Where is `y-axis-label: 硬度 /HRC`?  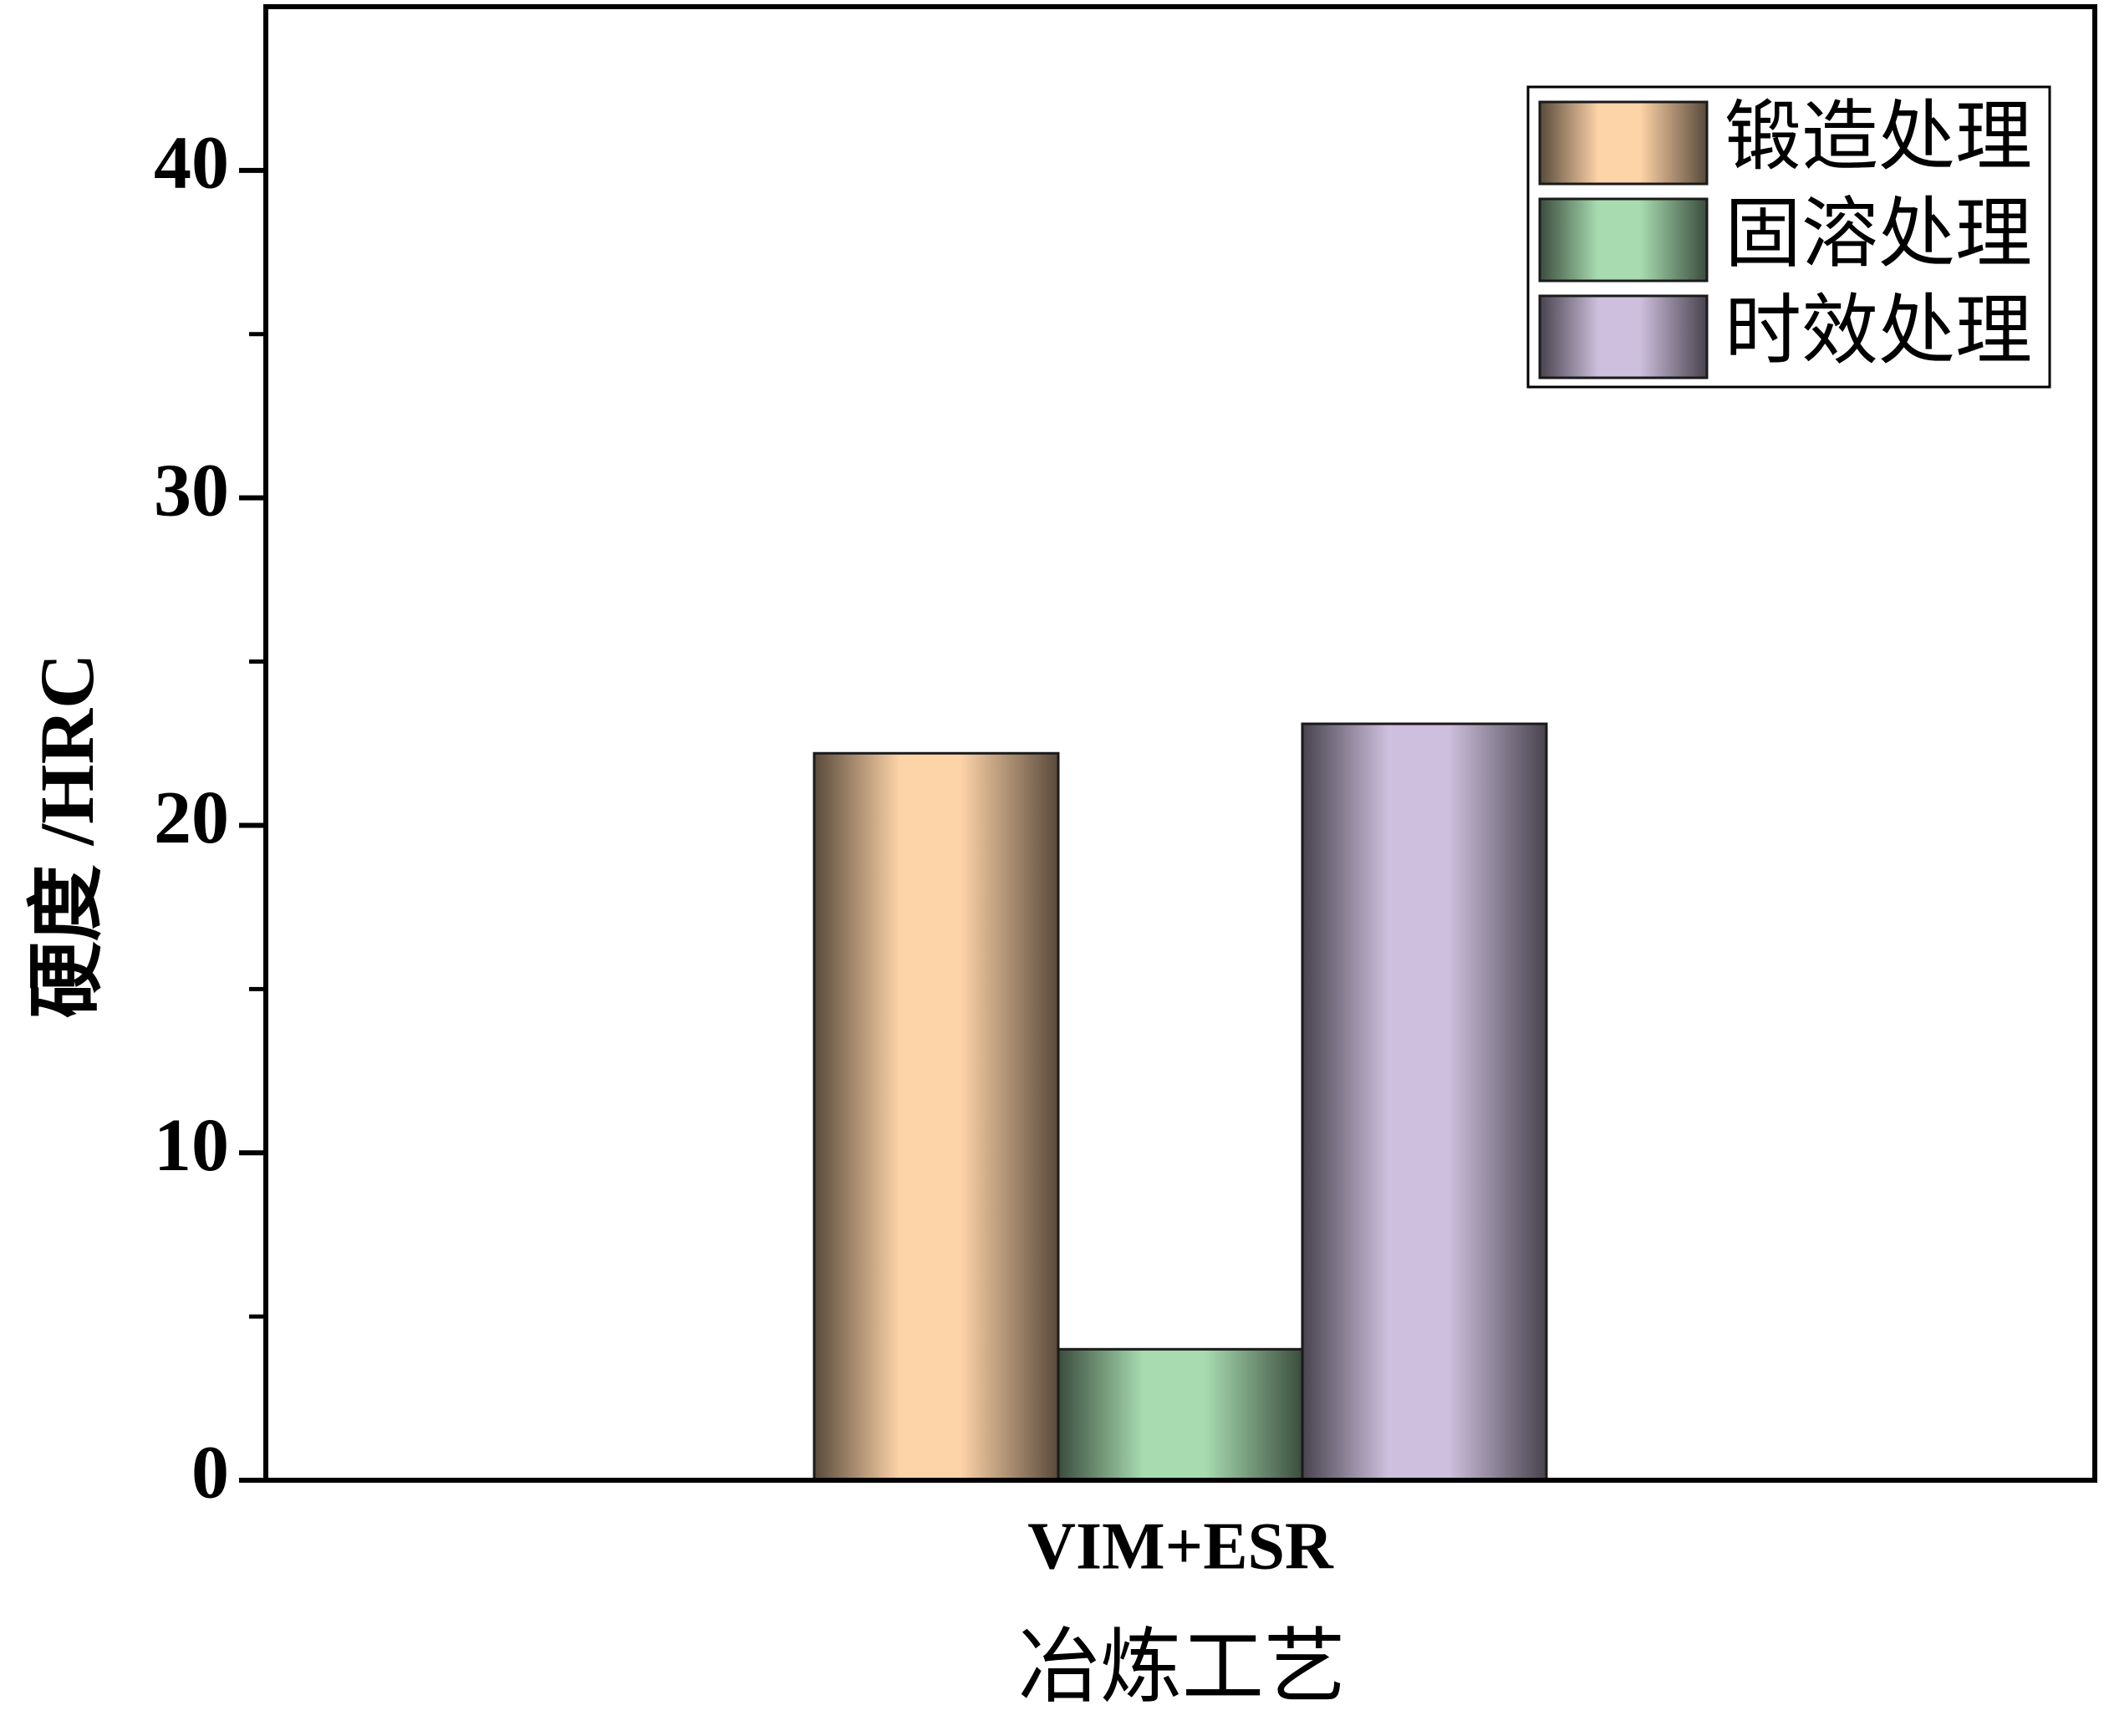 y-axis-label: 硬度 /HRC is located at coordinates (67, 835).